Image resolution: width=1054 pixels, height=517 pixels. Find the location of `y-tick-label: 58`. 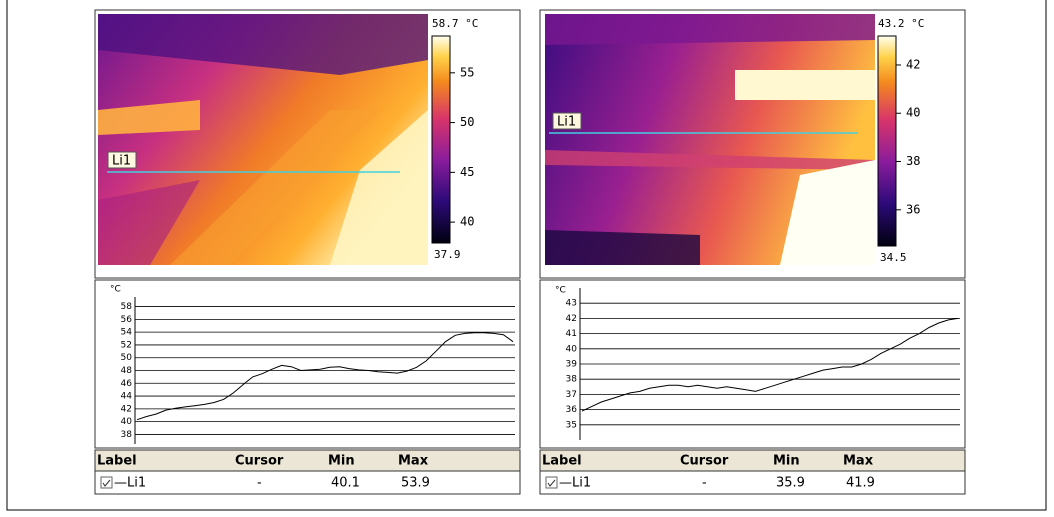

y-tick-label: 58 is located at coordinates (127, 307).